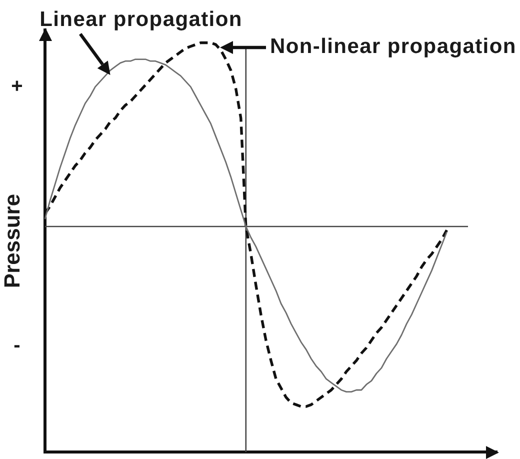  I want to click on y-axis-title: Pressure, so click(12, 241).